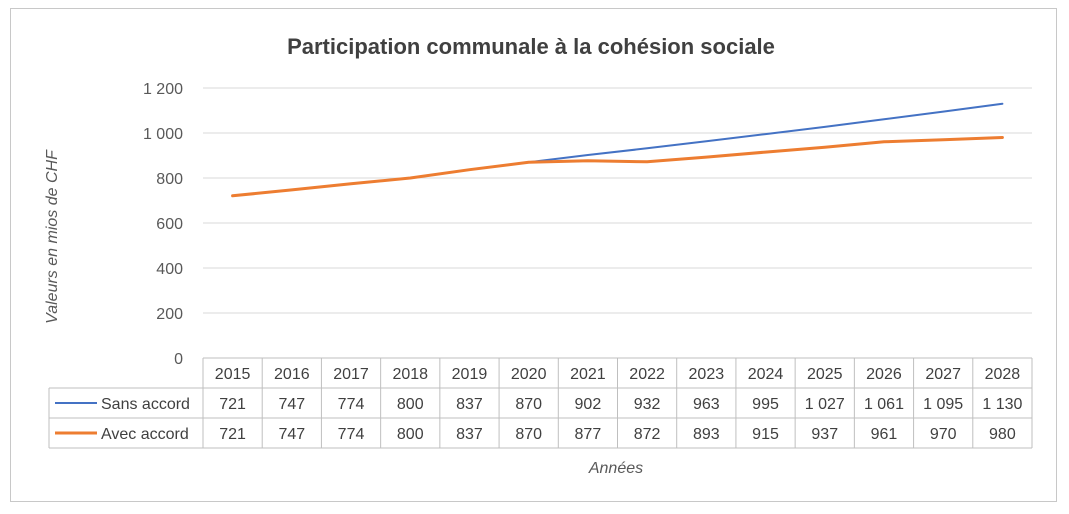 Image resolution: width=1069 pixels, height=514 pixels. I want to click on x-tick-label: 2024, so click(766, 374).